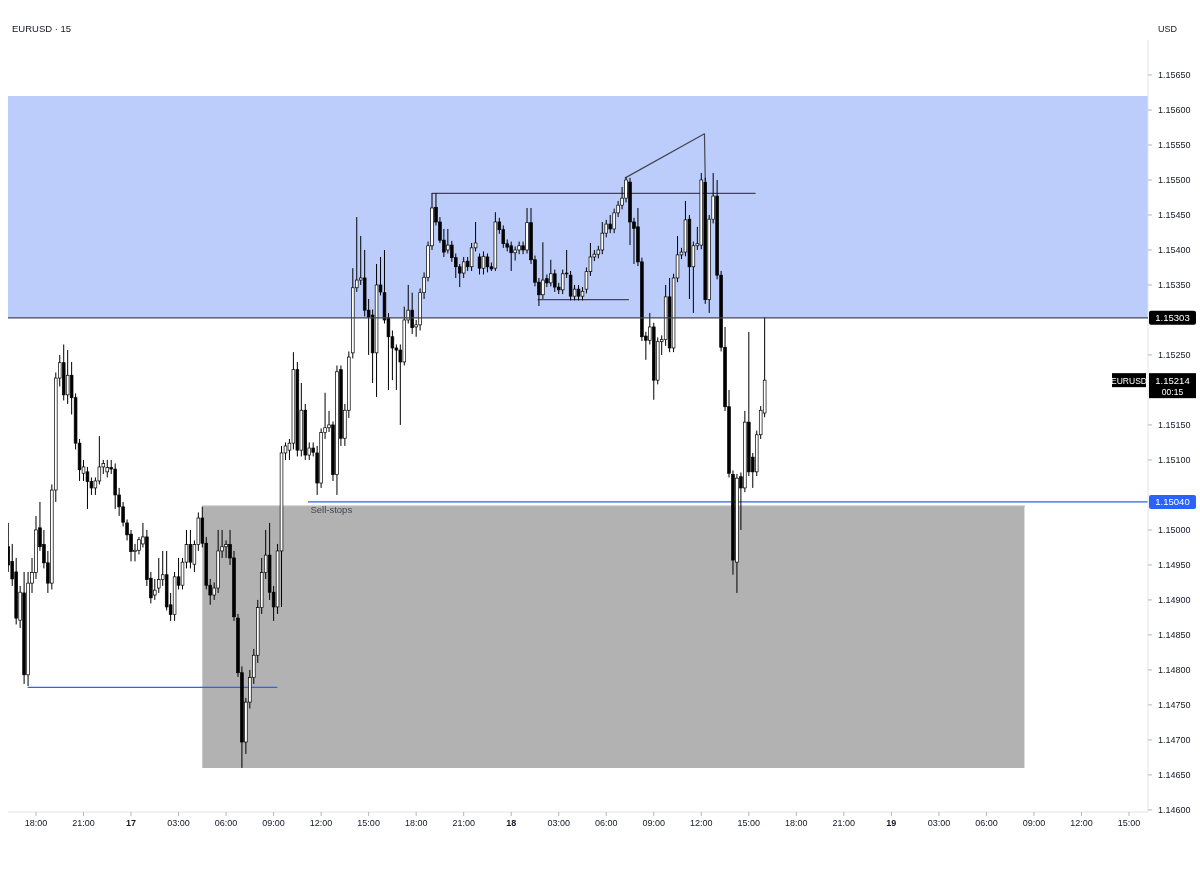  I want to click on x-tick-label: 19, so click(891, 823).